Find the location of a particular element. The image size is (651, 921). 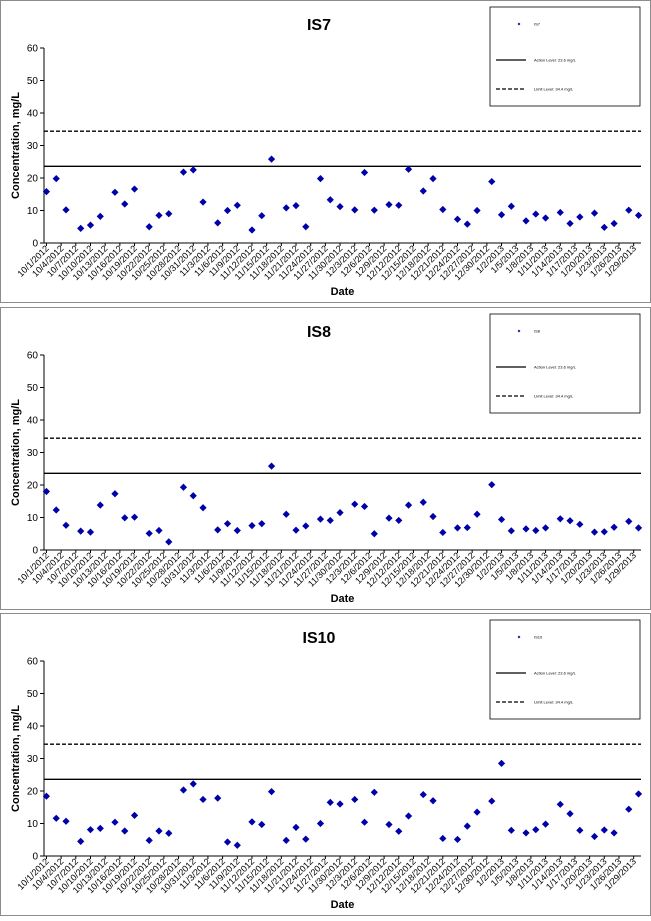

legend-marker is located at coordinates (519, 637).